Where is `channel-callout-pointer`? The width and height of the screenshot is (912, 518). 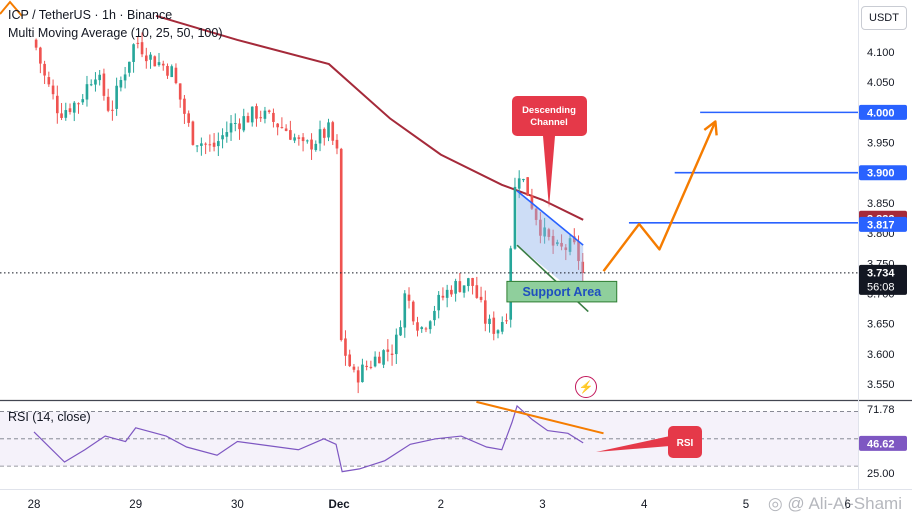
channel-callout-pointer is located at coordinates (549, 172).